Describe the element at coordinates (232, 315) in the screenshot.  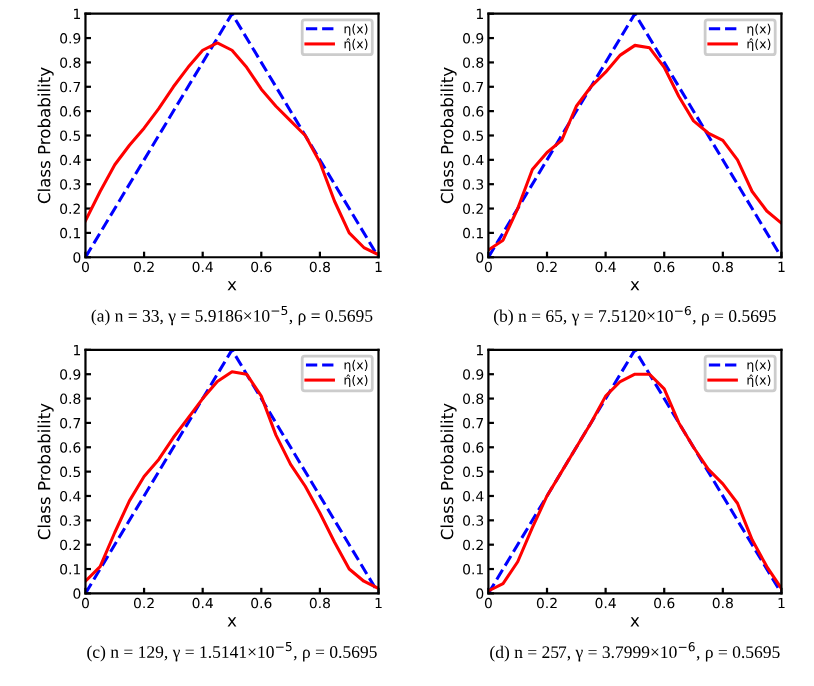
I see `text: (a) n = 33, γ = 5.9186×10$^{−5}$, ρ = 0.5695` at that location.